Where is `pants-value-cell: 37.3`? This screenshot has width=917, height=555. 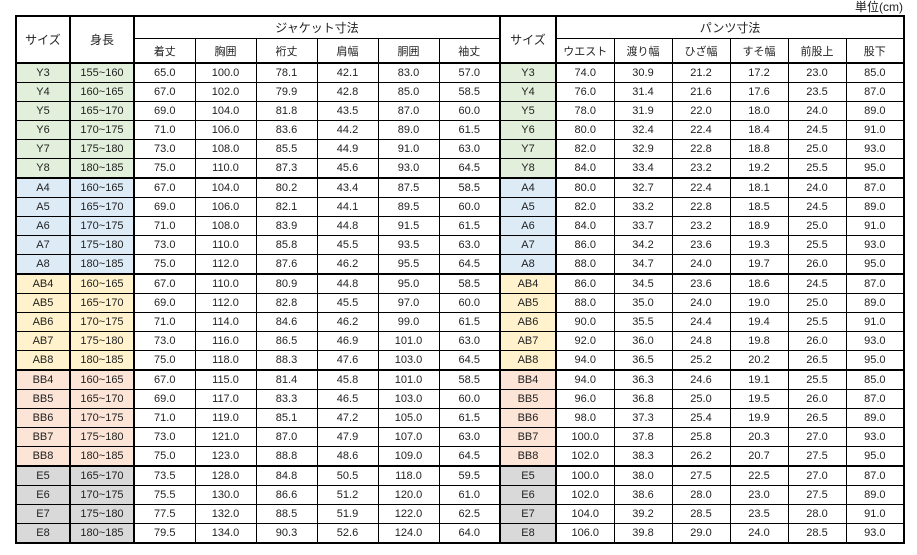
pants-value-cell: 37.3 is located at coordinates (643, 418).